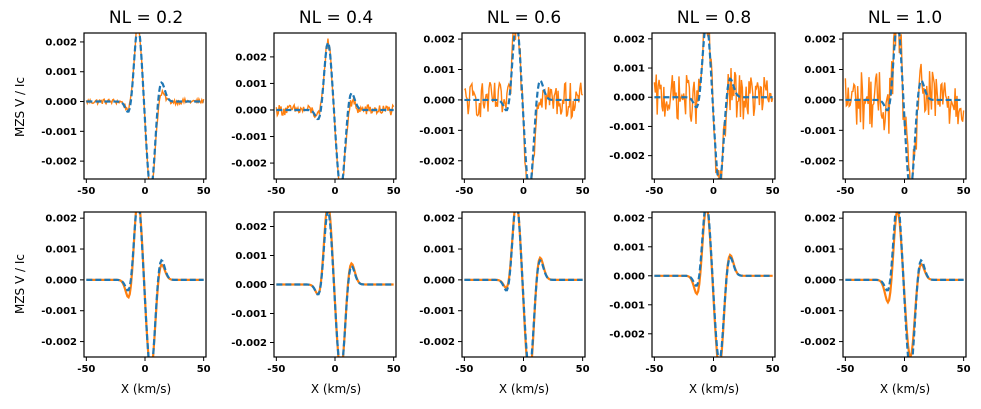 The width and height of the screenshot is (981, 409). Describe the element at coordinates (905, 18) in the screenshot. I see `title-nl-1-0: NL = 1.0` at that location.